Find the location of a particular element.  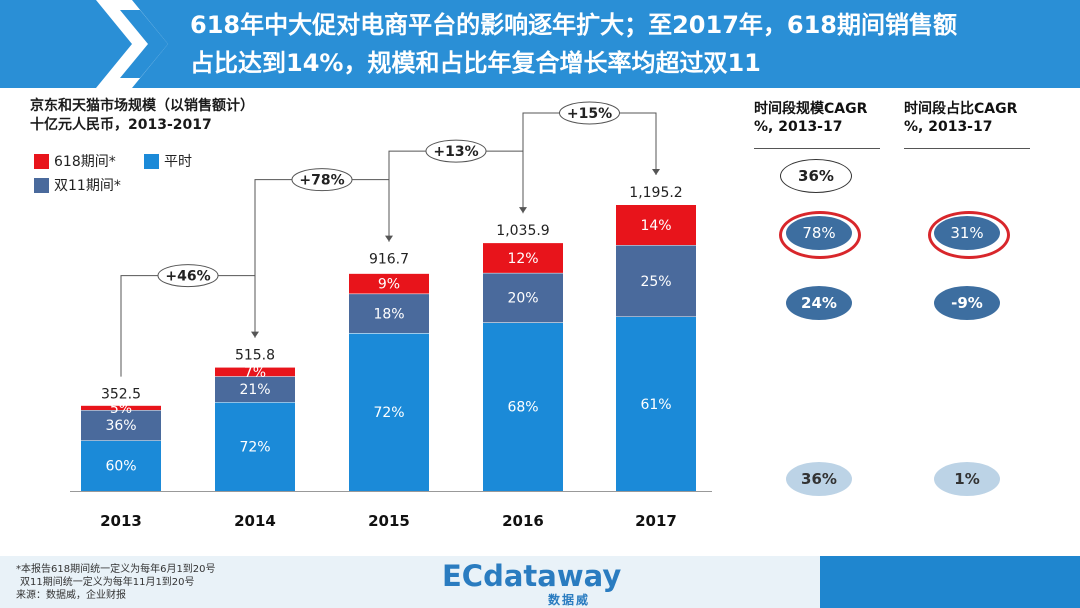

segment-label-regular-2017: 61% is located at coordinates (655, 405).